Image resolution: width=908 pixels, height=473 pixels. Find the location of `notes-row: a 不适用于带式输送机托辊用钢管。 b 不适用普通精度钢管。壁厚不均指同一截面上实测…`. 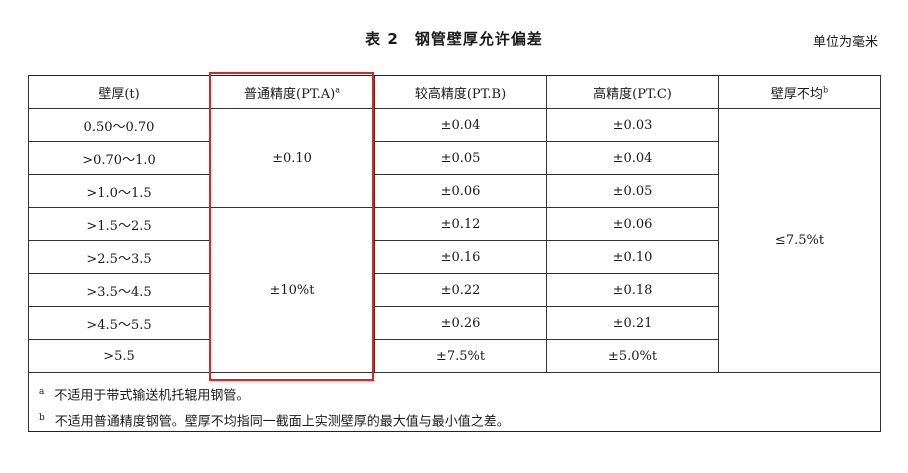

notes-row: a 不适用于带式输送机托辊用钢管。 b 不适用普通精度钢管。壁厚不均指同一截面上实测… is located at coordinates (454, 402).